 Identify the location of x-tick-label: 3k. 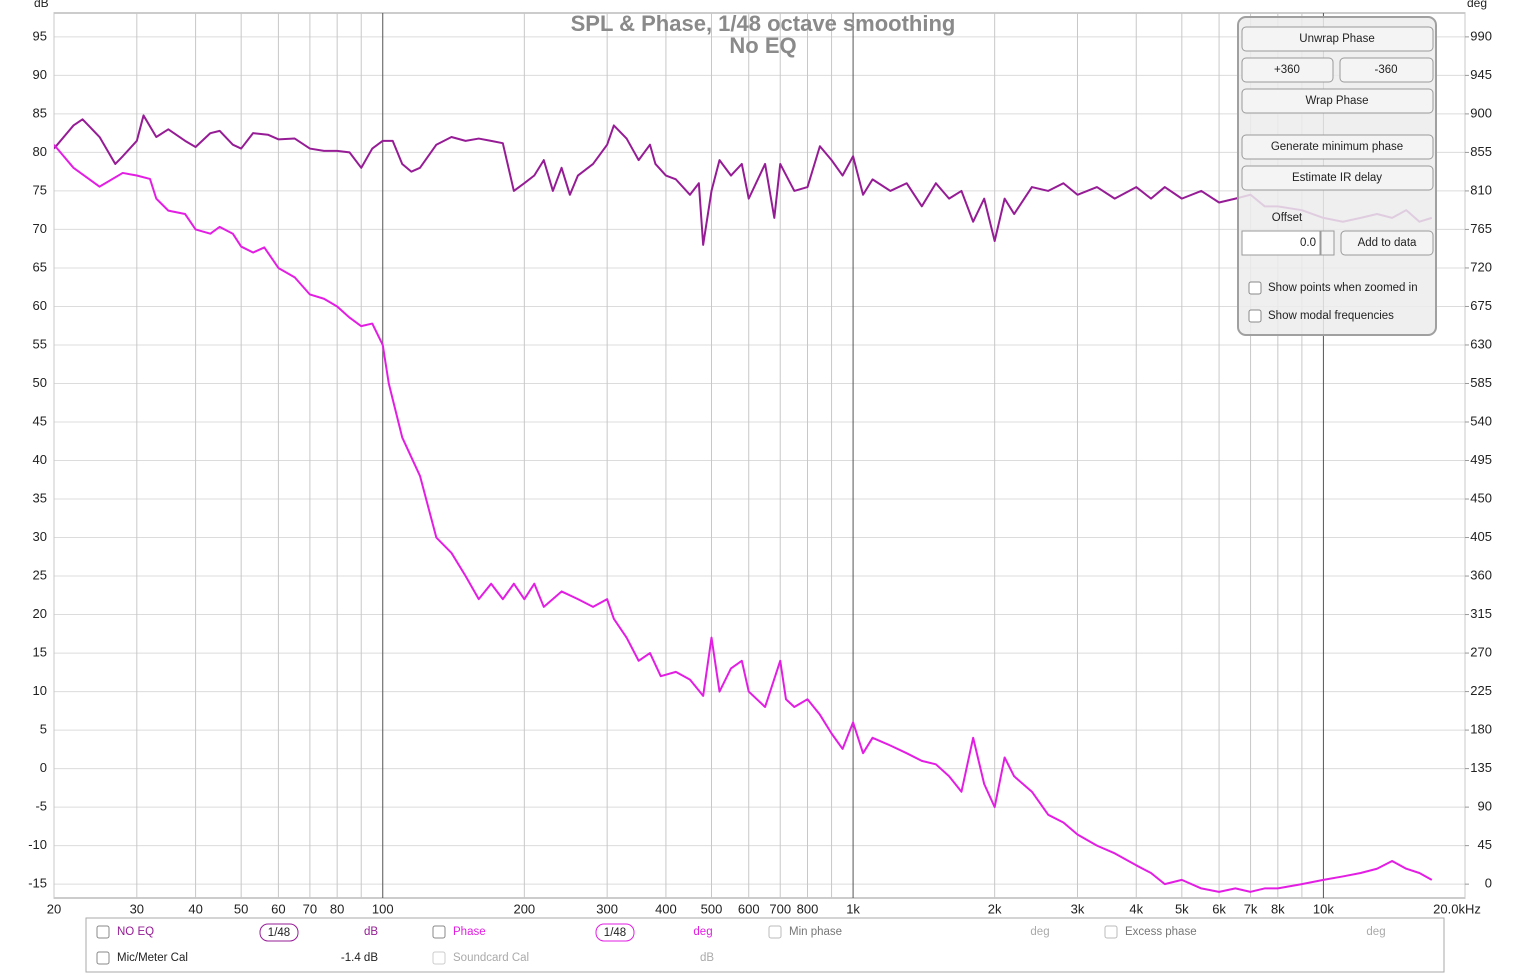
(1078, 908).